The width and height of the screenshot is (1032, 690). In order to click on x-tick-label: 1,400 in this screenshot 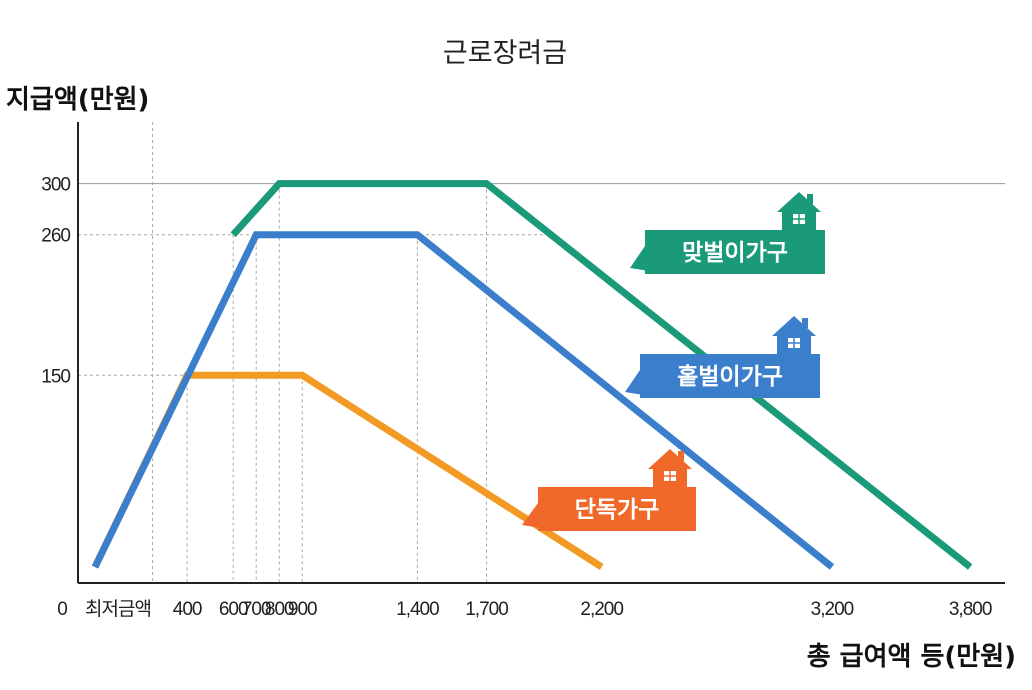, I will do `click(417, 609)`.